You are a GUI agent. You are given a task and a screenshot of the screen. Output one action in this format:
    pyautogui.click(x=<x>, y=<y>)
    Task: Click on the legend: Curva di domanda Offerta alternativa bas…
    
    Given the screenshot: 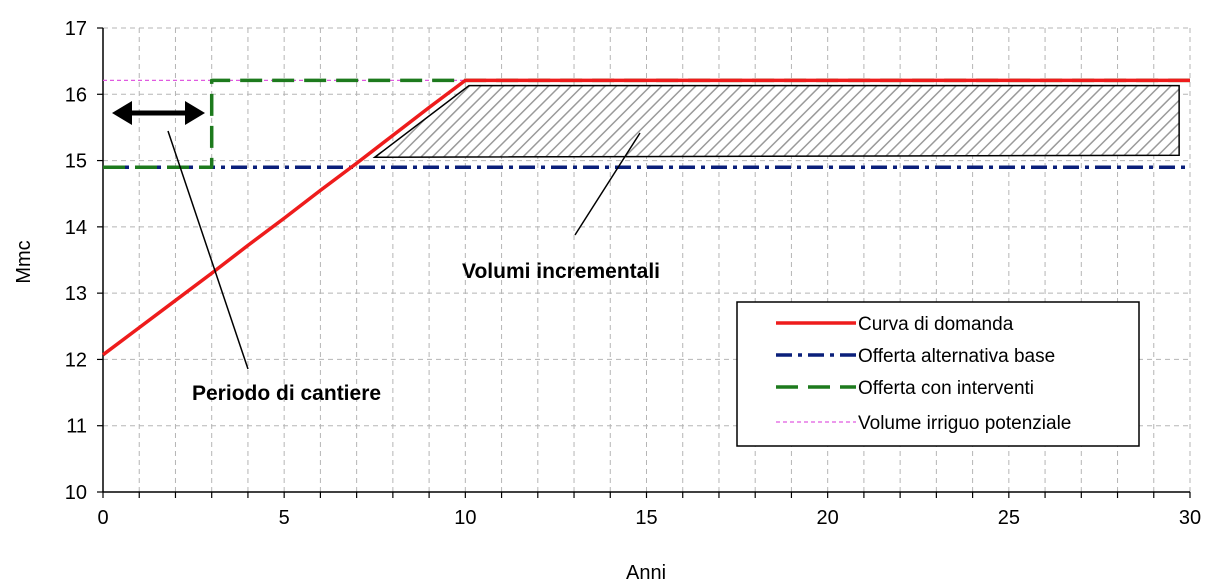 What is the action you would take?
    pyautogui.click(x=938, y=374)
    